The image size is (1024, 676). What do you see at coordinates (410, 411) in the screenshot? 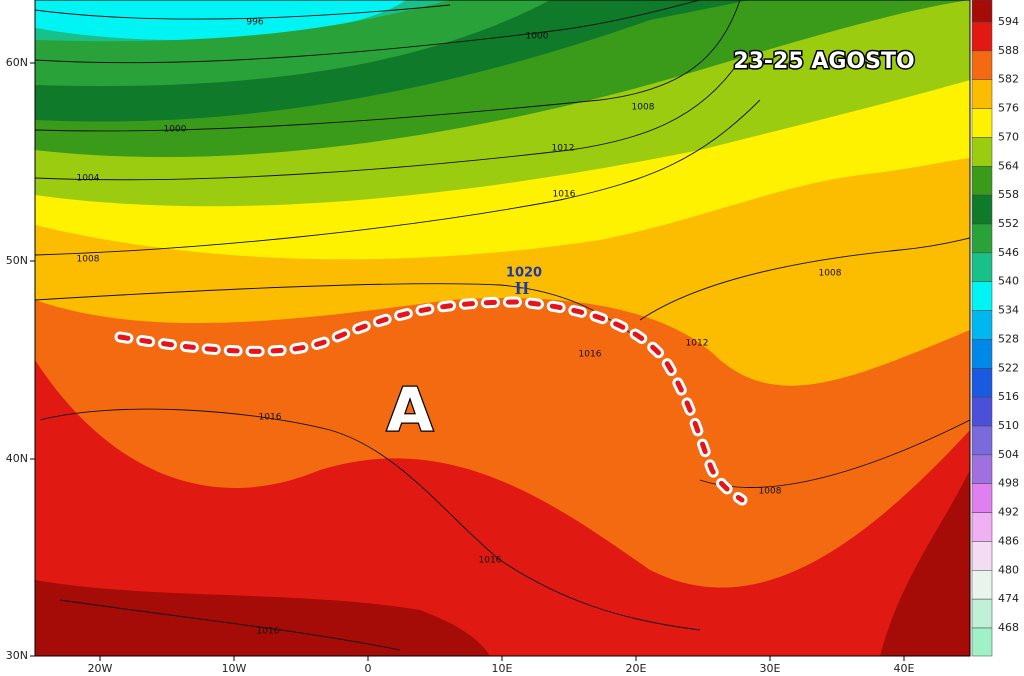
I see `anticyclone-label: A` at bounding box center [410, 411].